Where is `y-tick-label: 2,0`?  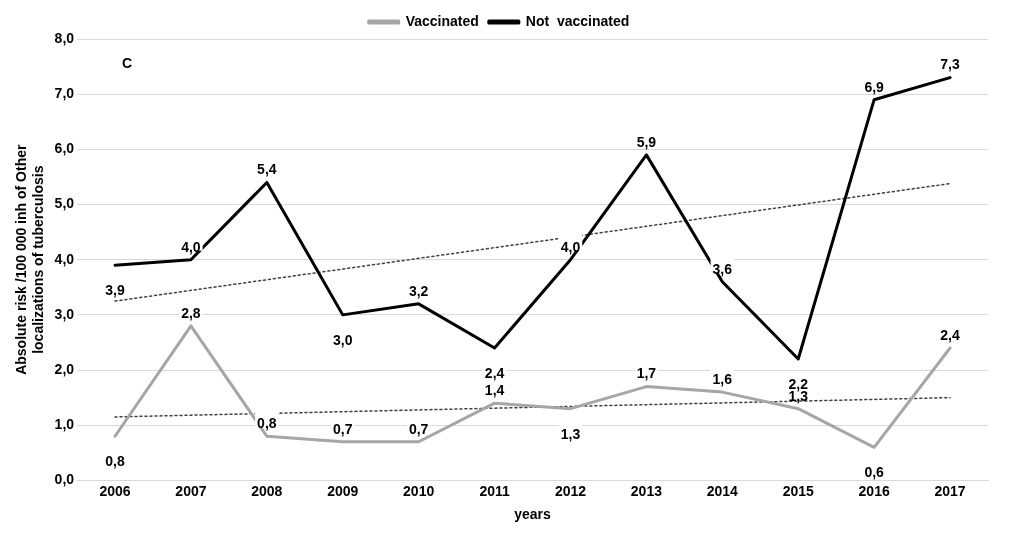
y-tick-label: 2,0 is located at coordinates (64, 368).